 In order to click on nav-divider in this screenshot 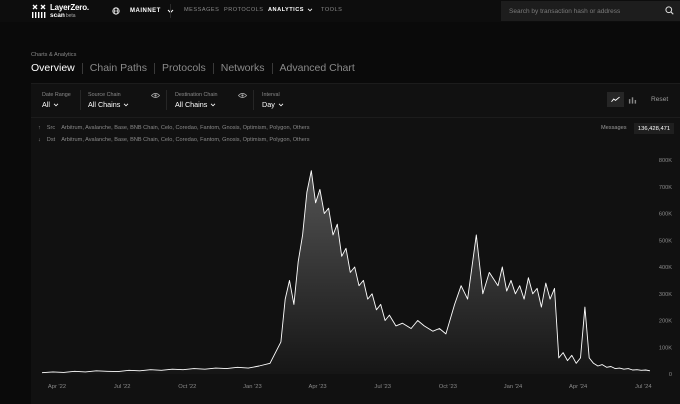, I will do `click(170, 11)`.